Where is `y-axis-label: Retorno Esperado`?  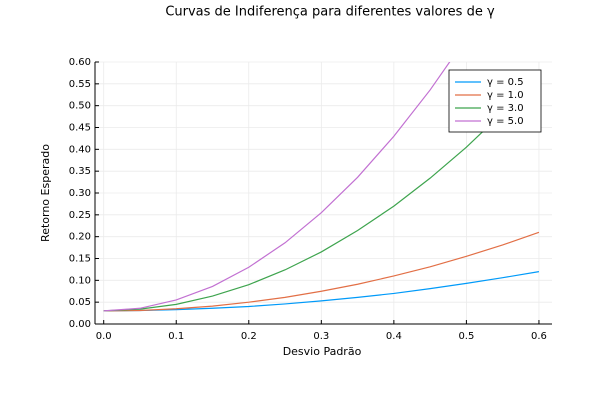
y-axis-label: Retorno Esperado is located at coordinates (45, 193).